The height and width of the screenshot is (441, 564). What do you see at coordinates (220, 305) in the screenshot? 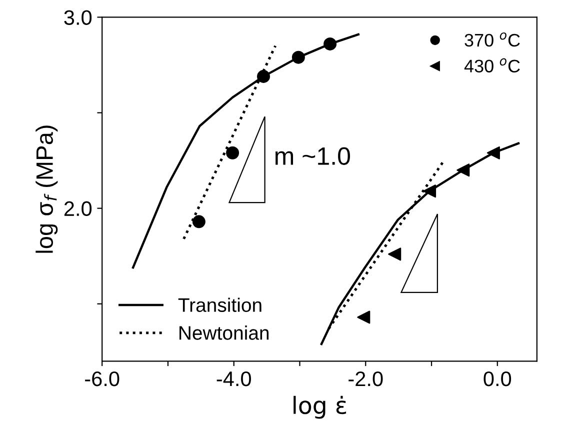
I see `legend-label: Transition` at bounding box center [220, 305].